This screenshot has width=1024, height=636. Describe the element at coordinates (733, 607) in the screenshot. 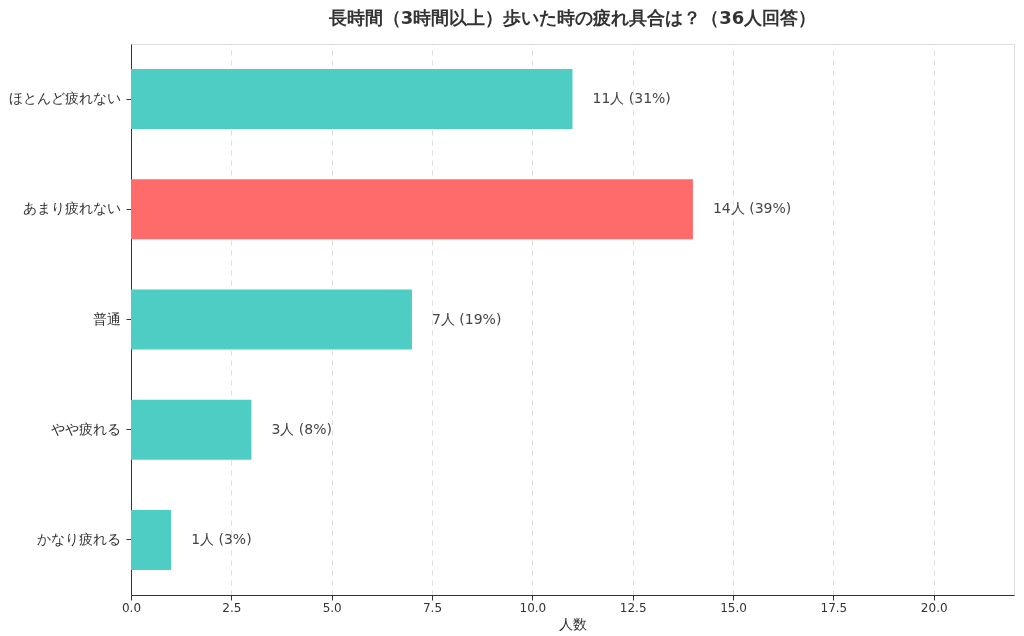

I see `x-tick-label: 15.0` at that location.